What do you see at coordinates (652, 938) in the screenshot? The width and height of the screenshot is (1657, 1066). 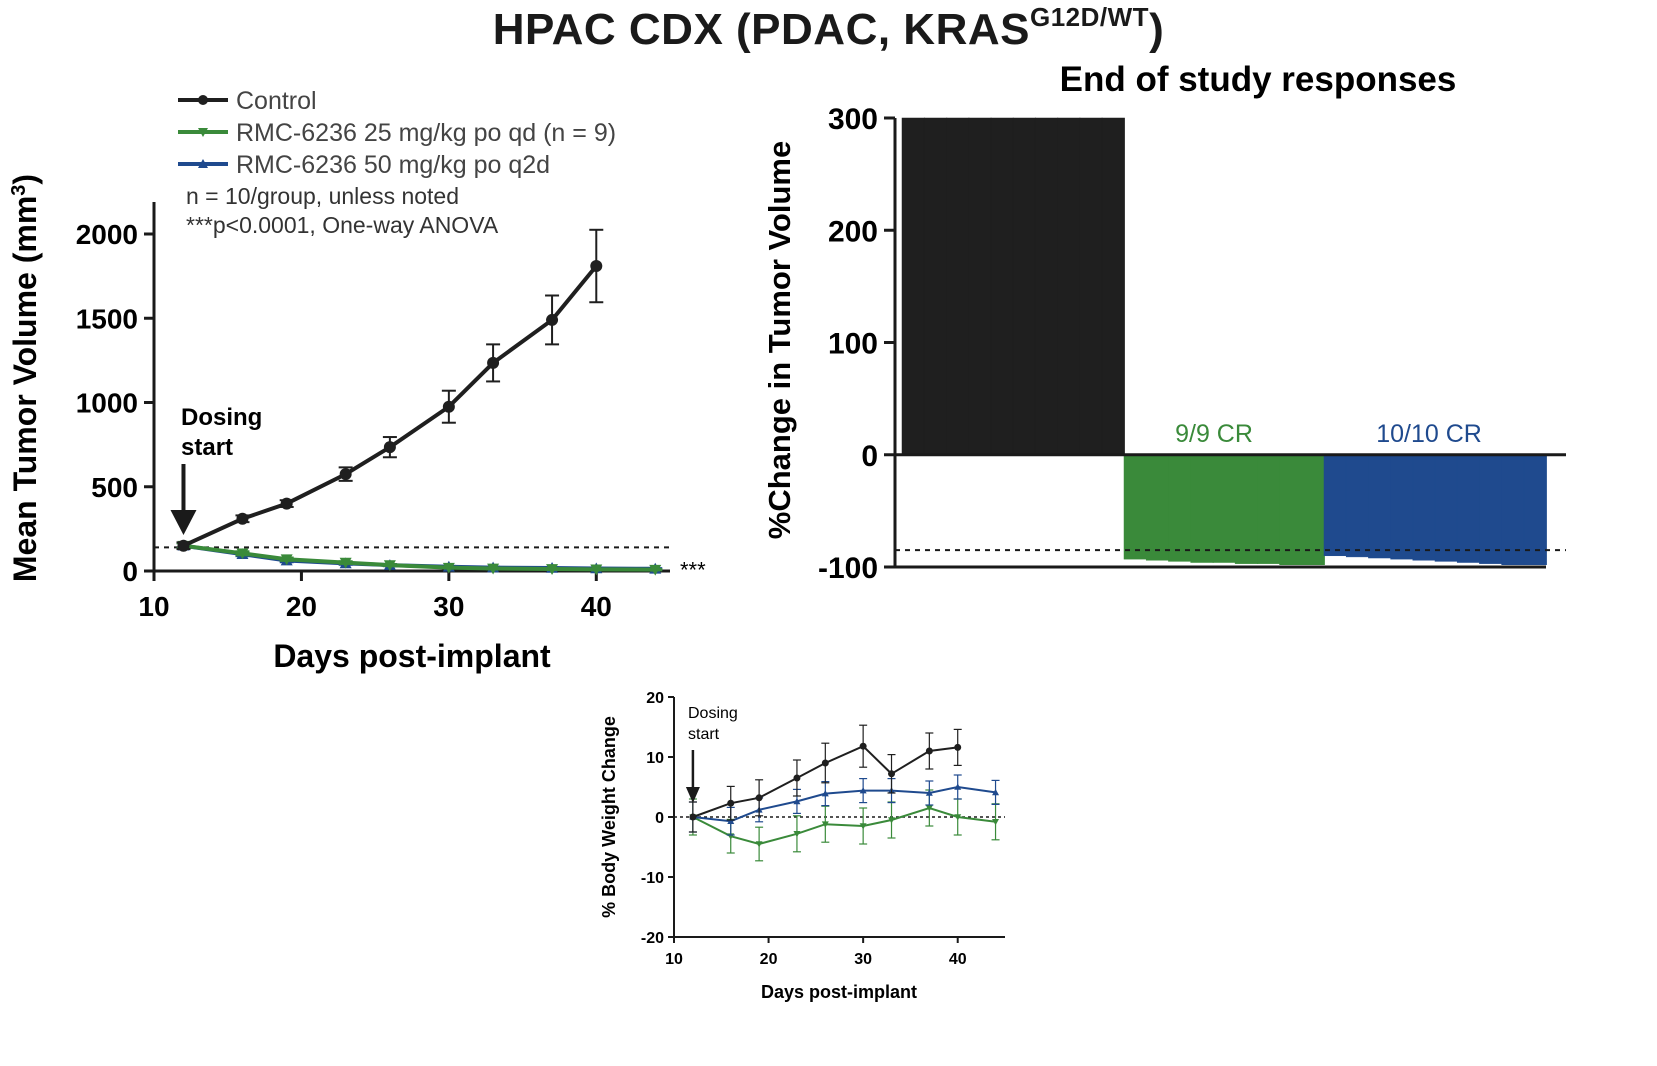 I see `y-tick-label: -20` at bounding box center [652, 938].